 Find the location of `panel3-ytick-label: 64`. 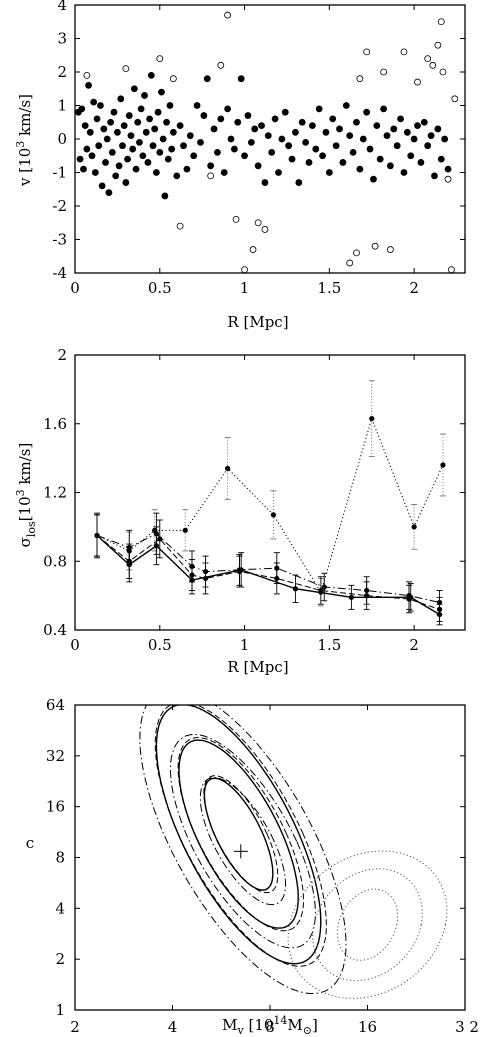

panel3-ytick-label: 64 is located at coordinates (55, 705).